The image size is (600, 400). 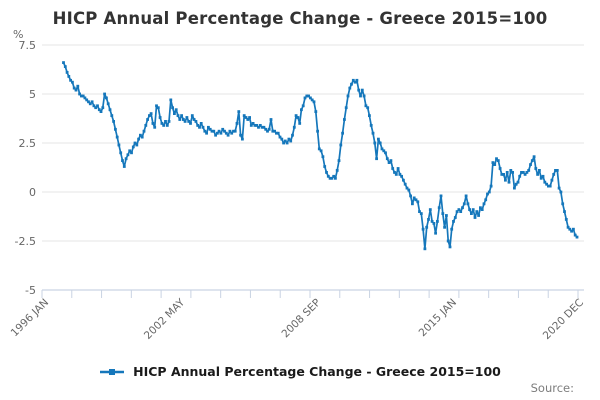 What do you see at coordinates (552, 388) in the screenshot?
I see `source-label: Source:` at bounding box center [552, 388].